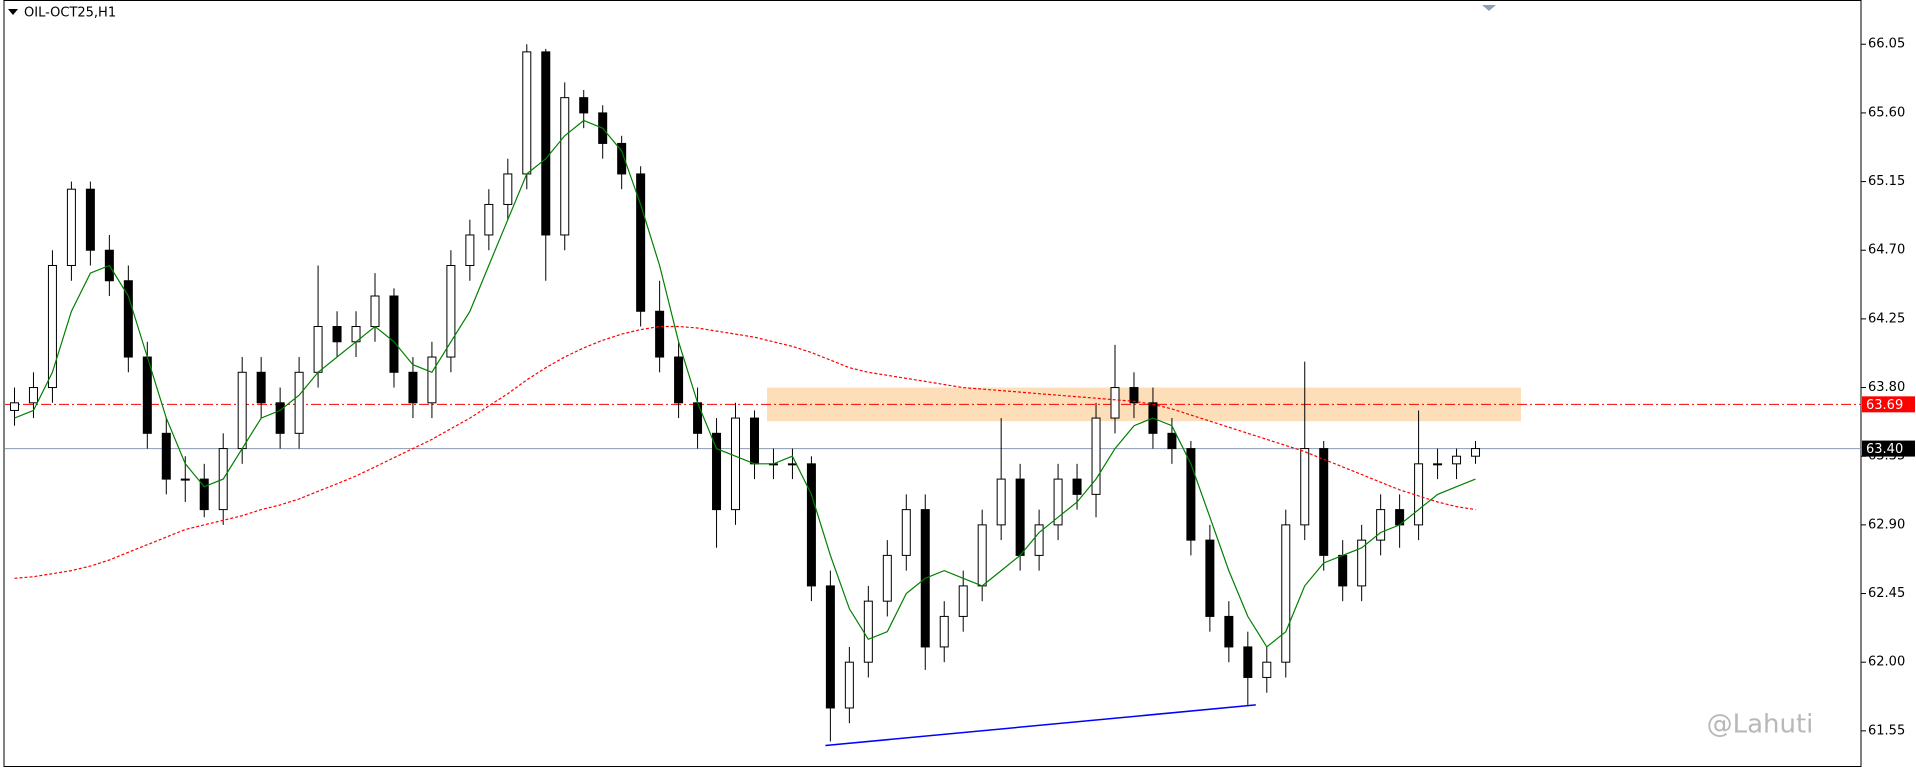  Describe the element at coordinates (1886, 112) in the screenshot. I see `y-tick-label: 65.60` at that location.